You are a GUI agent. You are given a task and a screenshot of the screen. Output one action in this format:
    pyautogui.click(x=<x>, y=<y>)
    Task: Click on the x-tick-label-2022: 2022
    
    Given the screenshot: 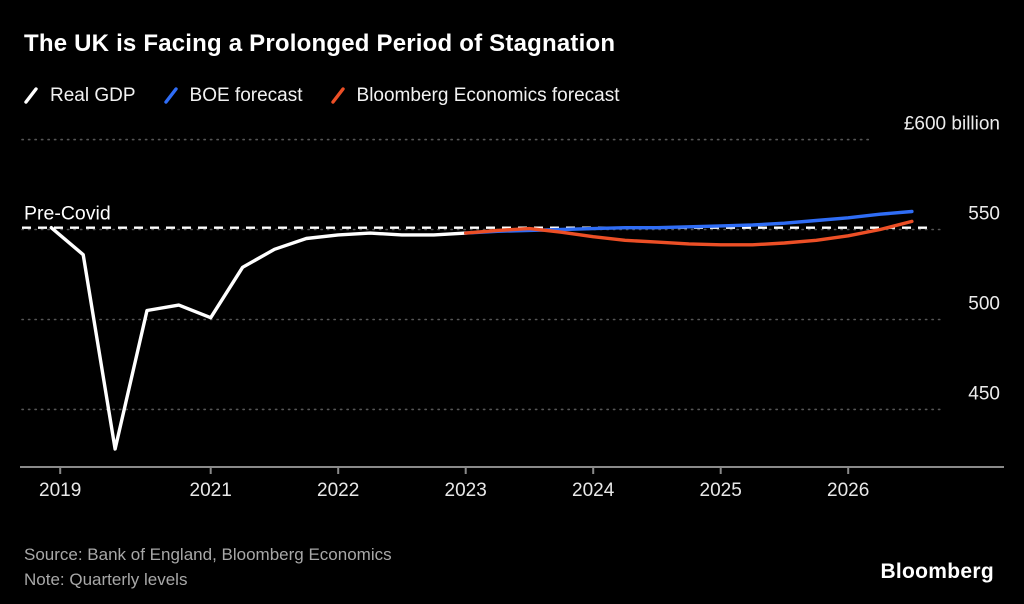 What is the action you would take?
    pyautogui.click(x=338, y=490)
    